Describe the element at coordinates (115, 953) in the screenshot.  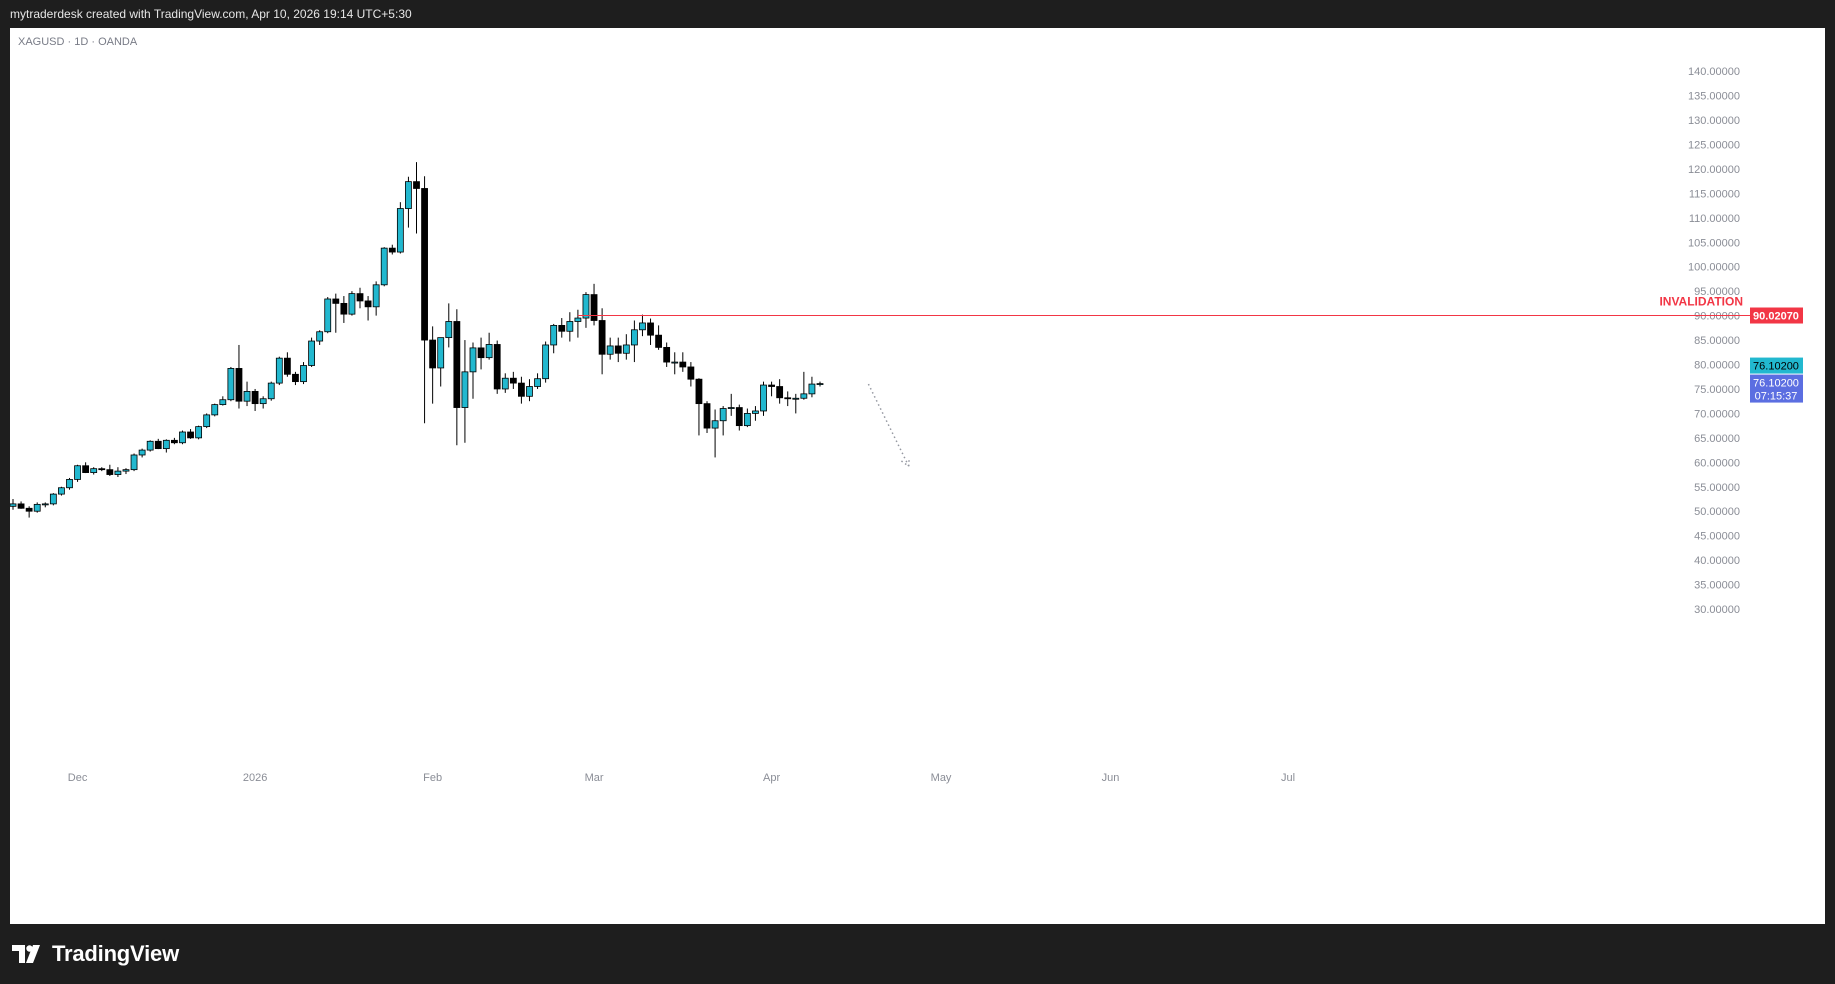
I see `brand-name: TradingView` at that location.